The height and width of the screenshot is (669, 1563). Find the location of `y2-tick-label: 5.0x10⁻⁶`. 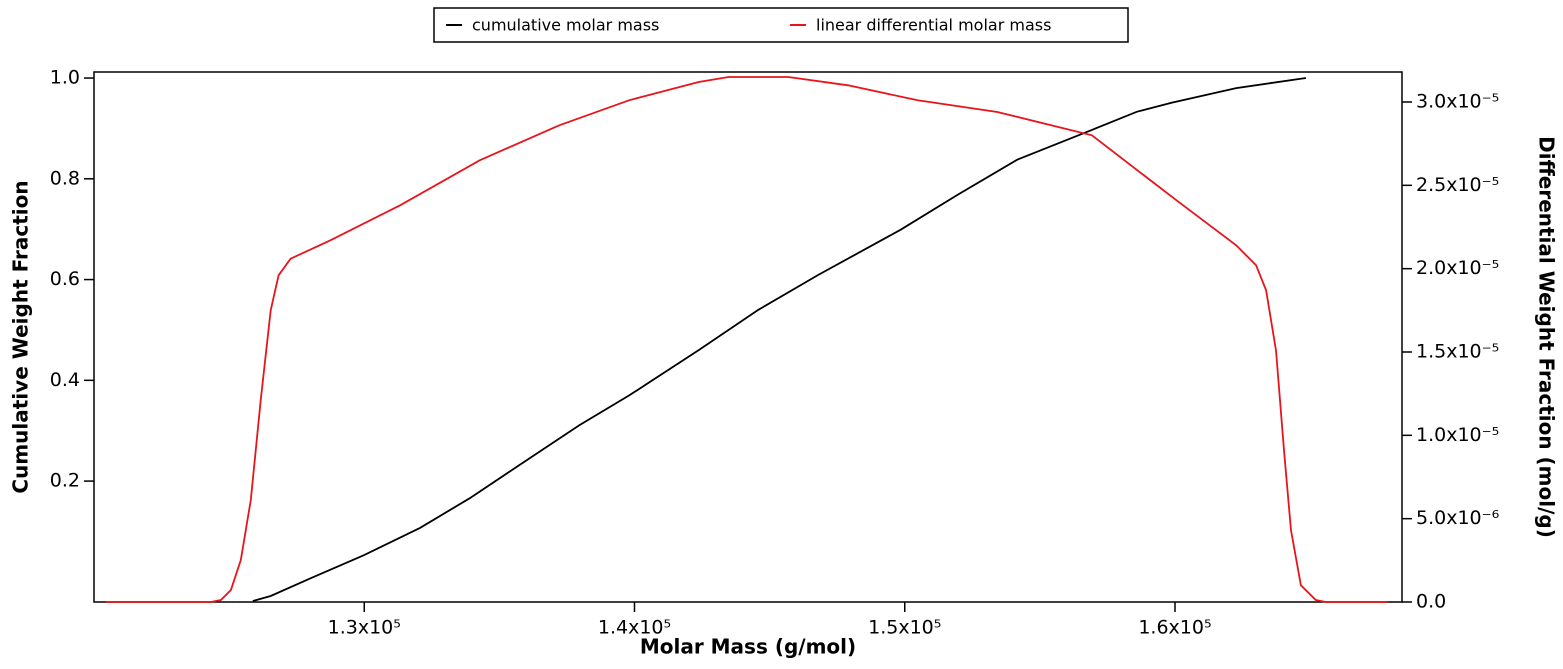

y2-tick-label: 5.0x10⁻⁶ is located at coordinates (1457, 518).